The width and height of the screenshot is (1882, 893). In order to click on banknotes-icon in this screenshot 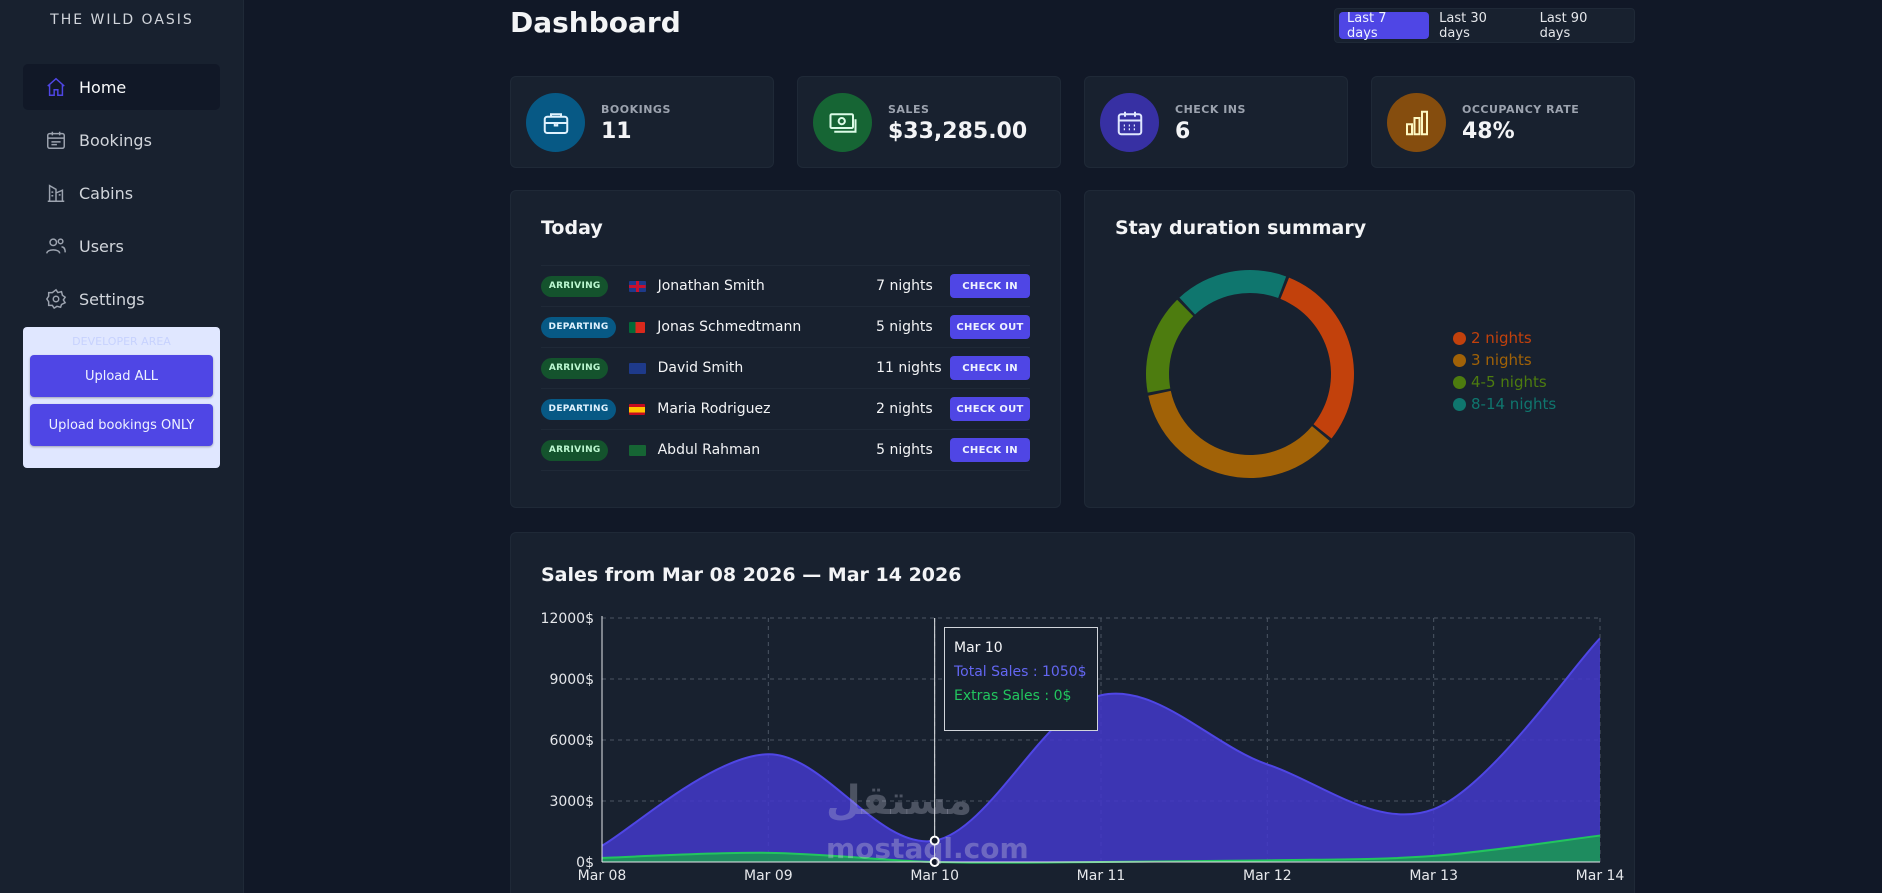, I will do `click(842, 122)`.